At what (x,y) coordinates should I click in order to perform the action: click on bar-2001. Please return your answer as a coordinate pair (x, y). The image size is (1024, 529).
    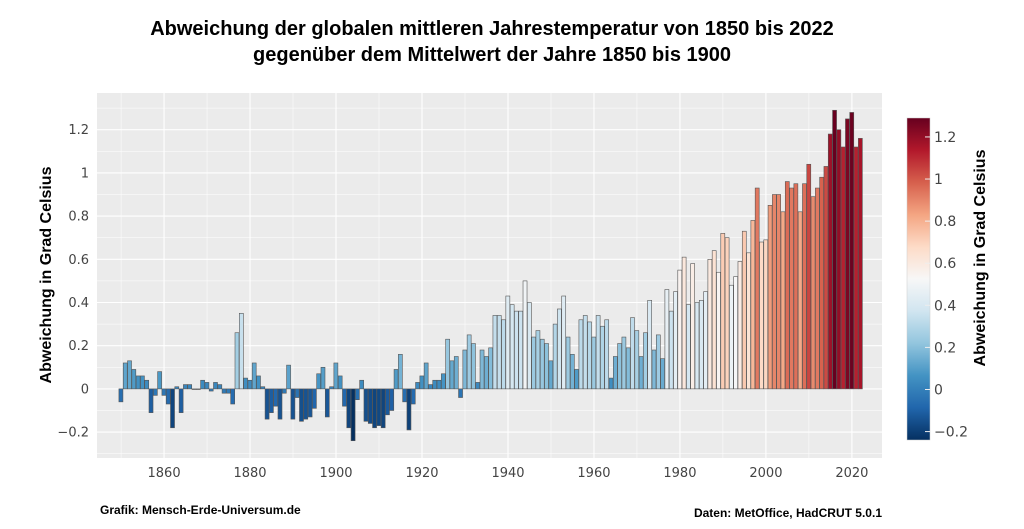
    Looking at the image, I should click on (770, 297).